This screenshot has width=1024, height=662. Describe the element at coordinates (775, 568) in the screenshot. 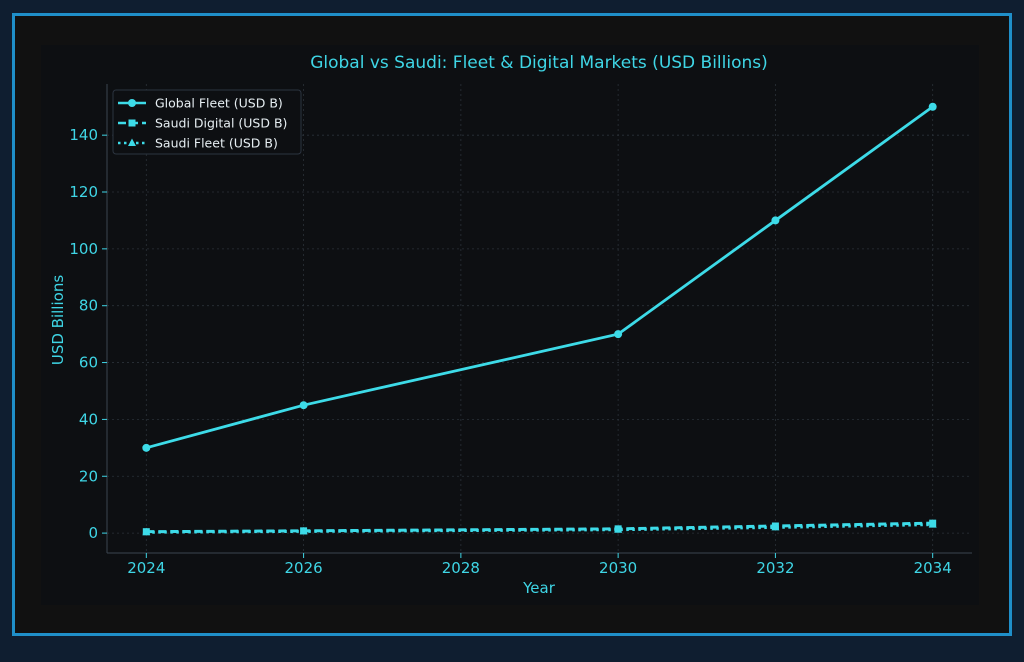

I see `x-tick-label: 2032` at that location.